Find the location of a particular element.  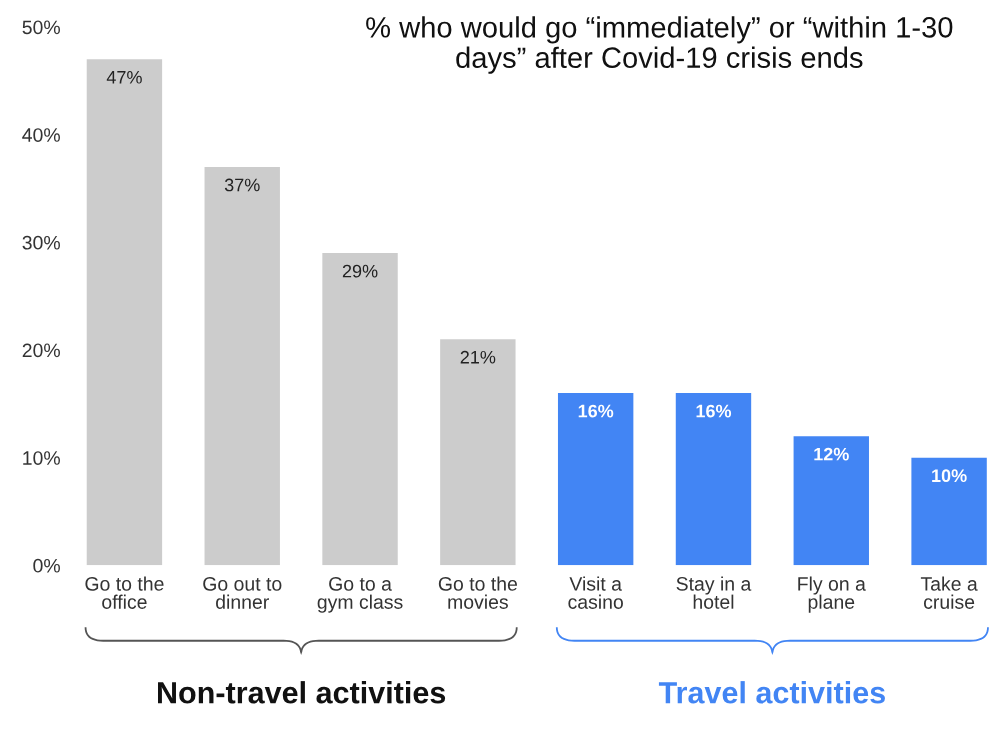

x-tick-label: Go to the office is located at coordinates (124, 592).